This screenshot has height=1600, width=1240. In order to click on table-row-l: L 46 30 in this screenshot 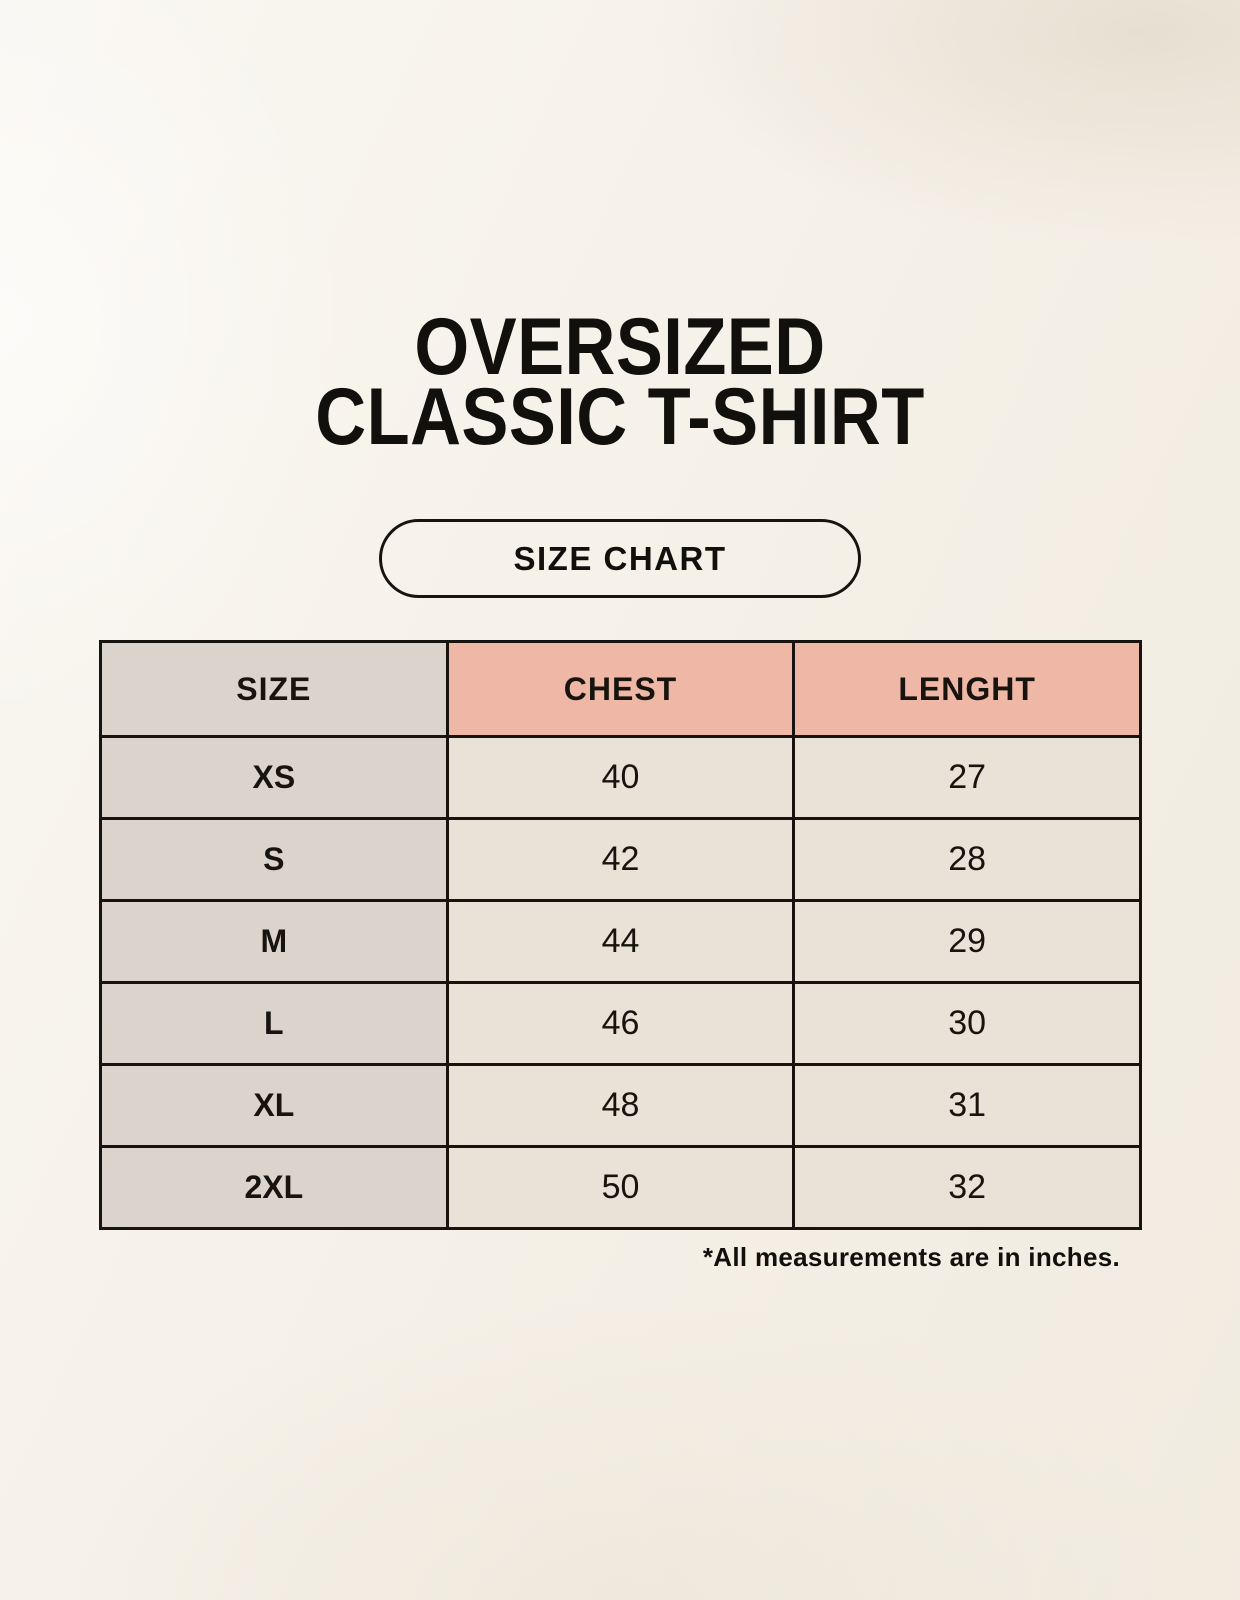, I will do `click(620, 1023)`.